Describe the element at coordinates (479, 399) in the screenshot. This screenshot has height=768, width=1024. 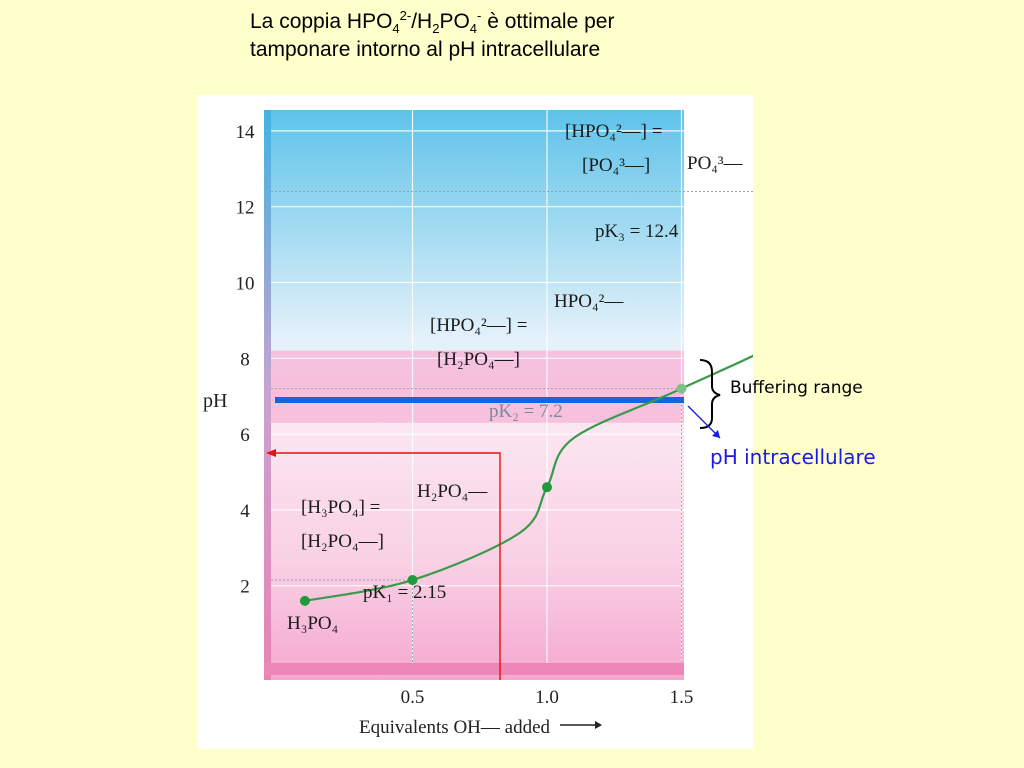
I see `intracellular-ph-line` at that location.